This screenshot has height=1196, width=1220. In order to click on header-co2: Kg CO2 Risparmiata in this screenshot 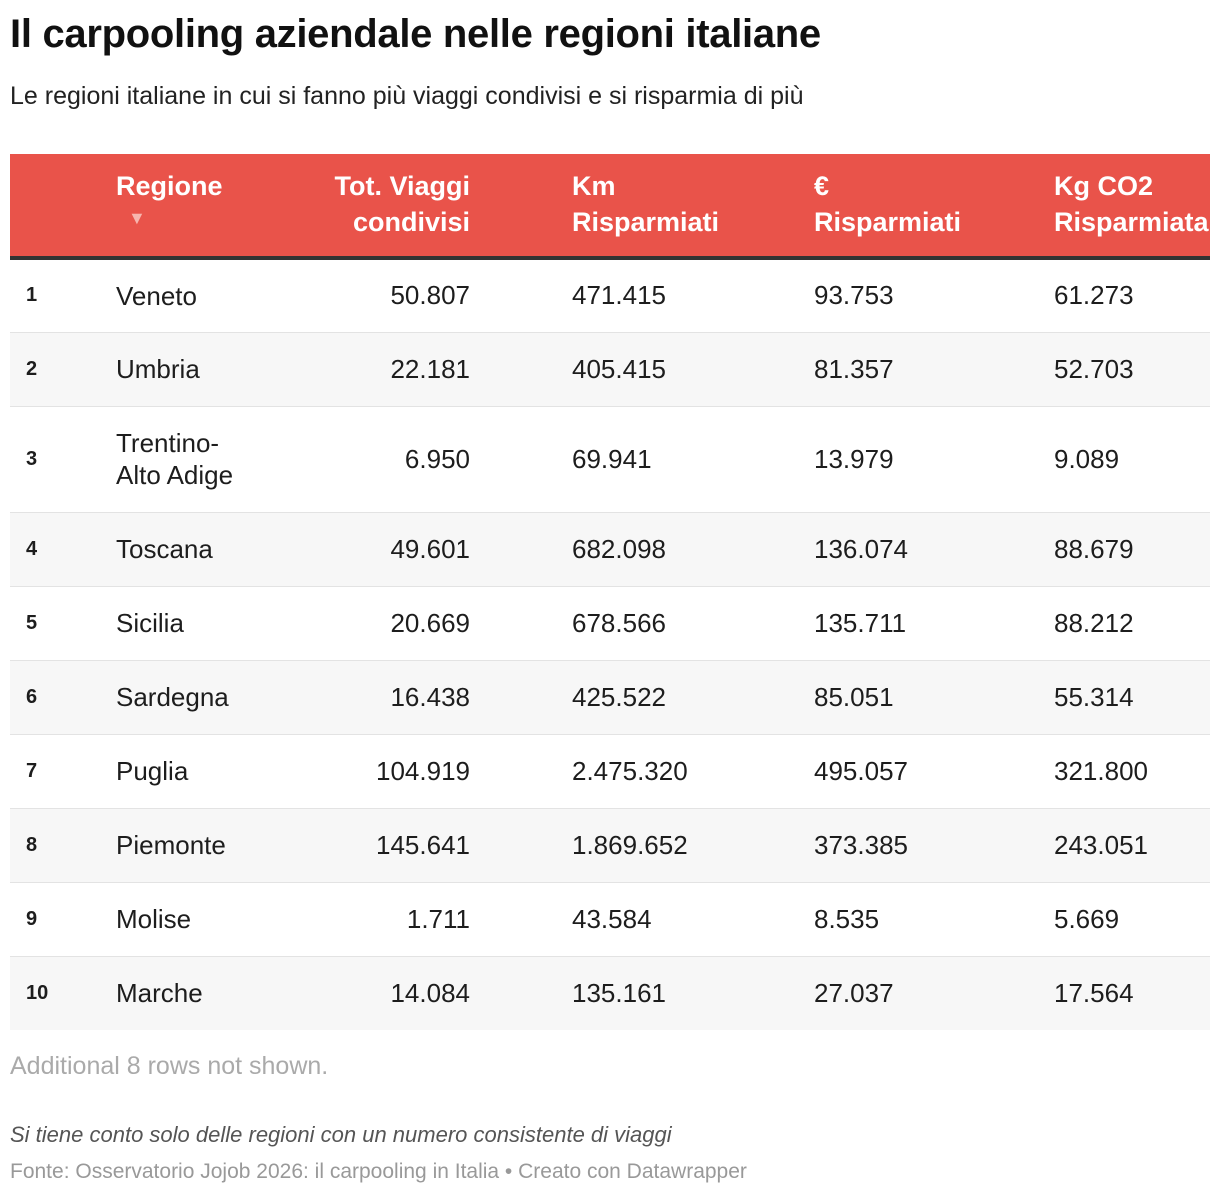, I will do `click(1100, 207)`.